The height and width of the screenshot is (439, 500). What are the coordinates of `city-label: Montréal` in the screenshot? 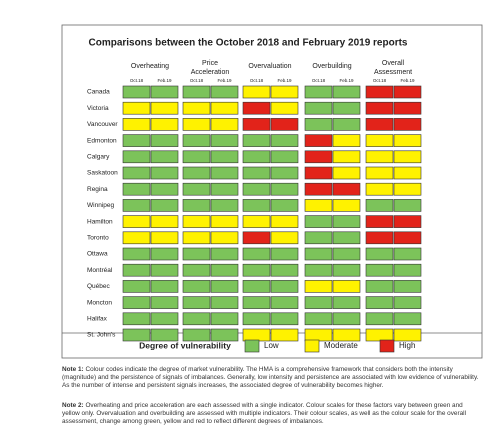 It's located at (100, 270).